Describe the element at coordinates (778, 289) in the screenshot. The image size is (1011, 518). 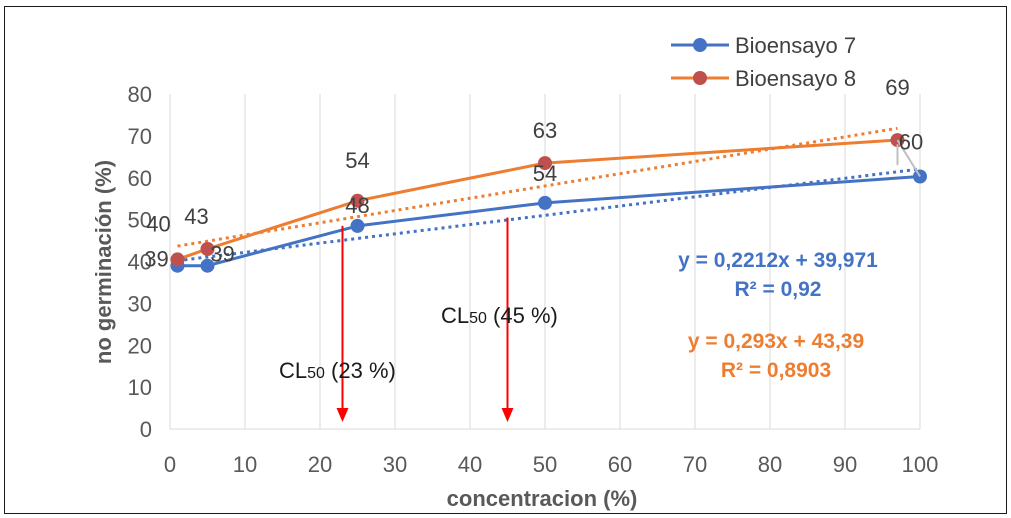
I see `trend-r2-bioensayo-7: R² = 0,92` at that location.